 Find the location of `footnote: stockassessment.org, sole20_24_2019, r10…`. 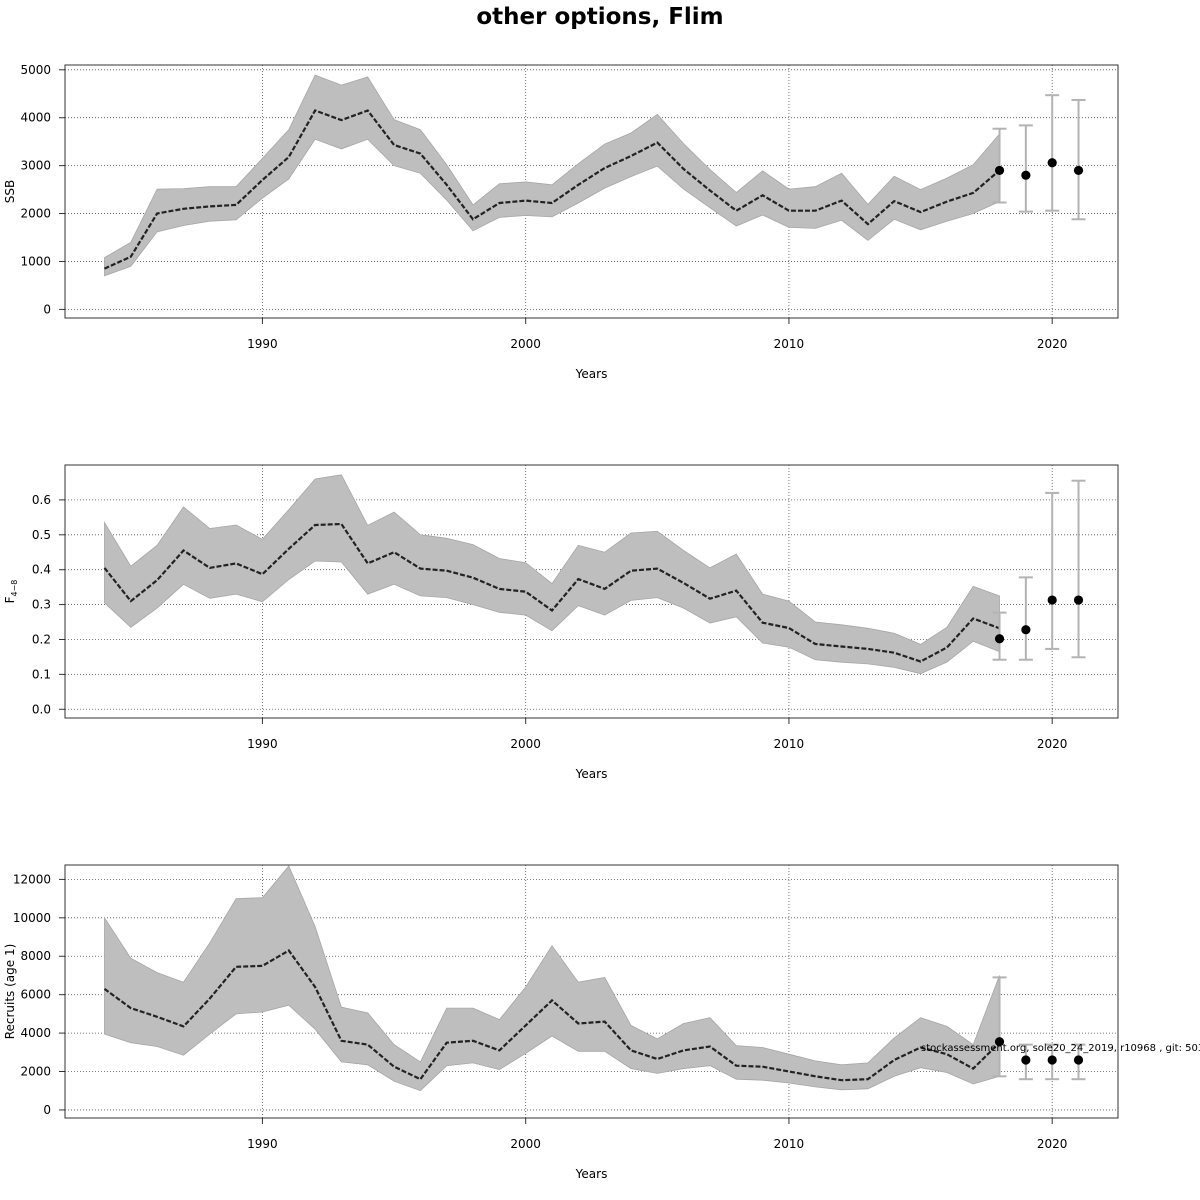

footnote: stockassessment.org, sole20_24_2019, r10… is located at coordinates (1060, 1048).